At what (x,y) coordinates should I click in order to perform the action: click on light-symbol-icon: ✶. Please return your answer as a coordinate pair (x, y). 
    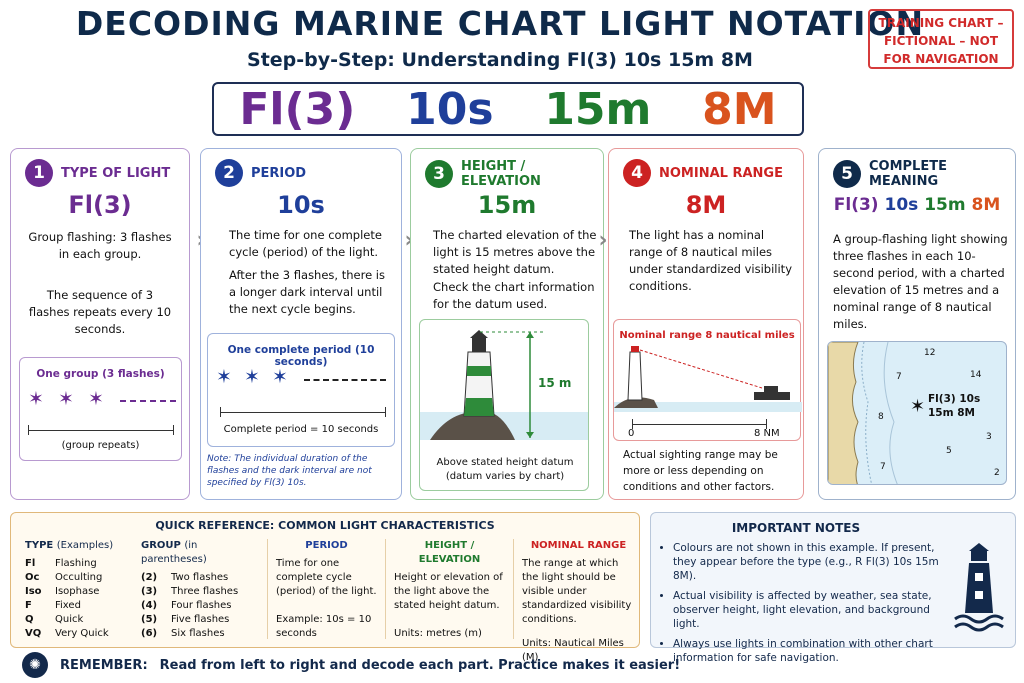
    Looking at the image, I should click on (918, 406).